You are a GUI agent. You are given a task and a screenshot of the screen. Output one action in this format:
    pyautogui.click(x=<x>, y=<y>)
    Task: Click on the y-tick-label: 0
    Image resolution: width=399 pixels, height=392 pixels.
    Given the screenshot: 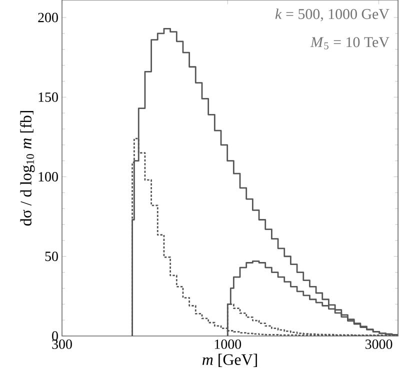 What is the action you would take?
    pyautogui.click(x=55, y=336)
    